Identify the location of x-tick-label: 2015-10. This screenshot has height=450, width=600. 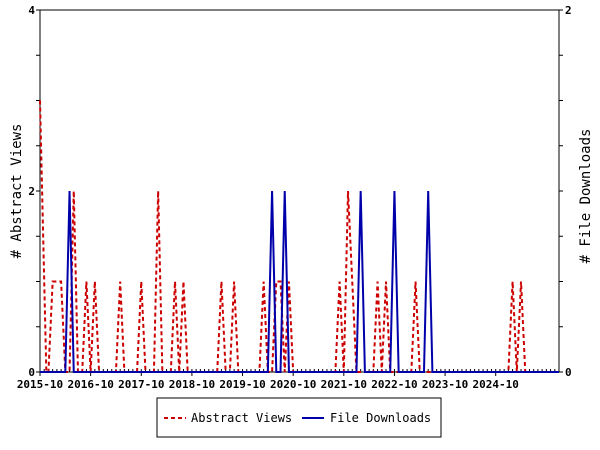
(40, 384).